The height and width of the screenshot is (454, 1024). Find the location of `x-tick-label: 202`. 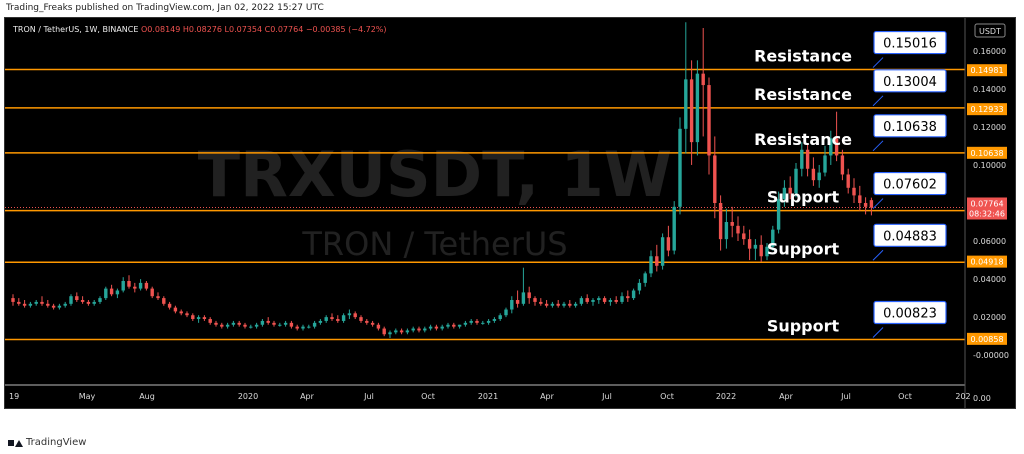

x-tick-label: 202 is located at coordinates (962, 396).